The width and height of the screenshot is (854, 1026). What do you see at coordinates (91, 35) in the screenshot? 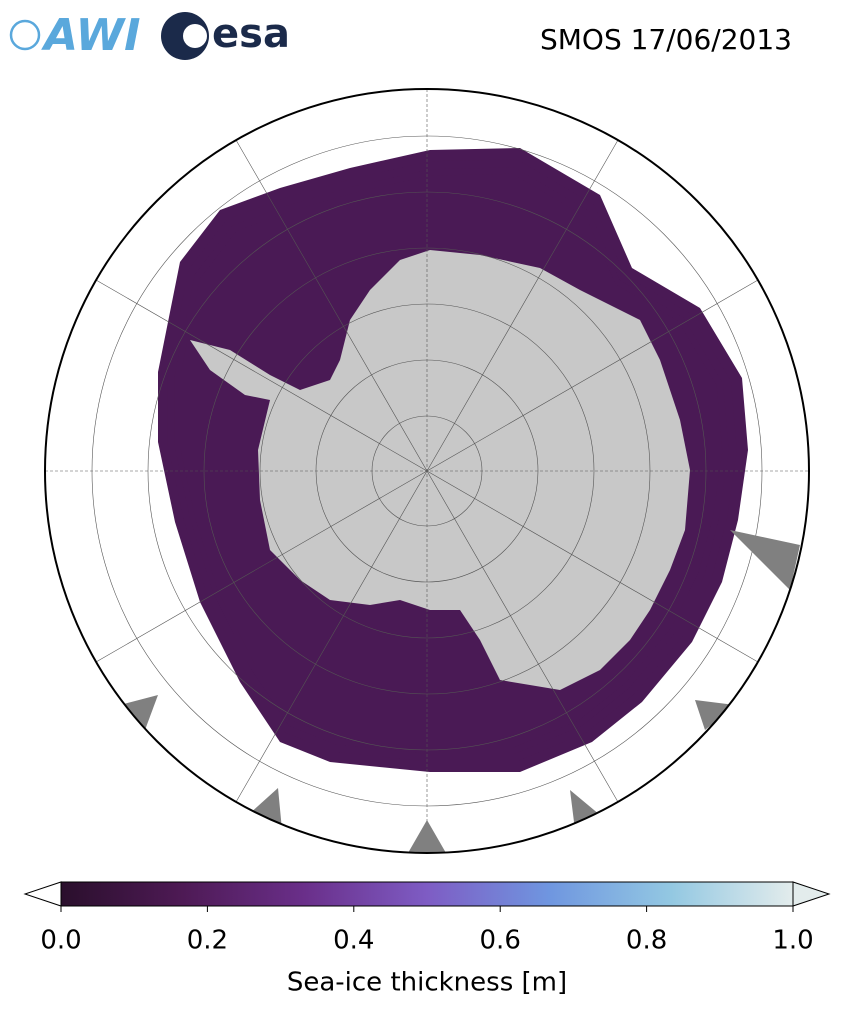
I see `logo-text: AWI` at bounding box center [91, 35].